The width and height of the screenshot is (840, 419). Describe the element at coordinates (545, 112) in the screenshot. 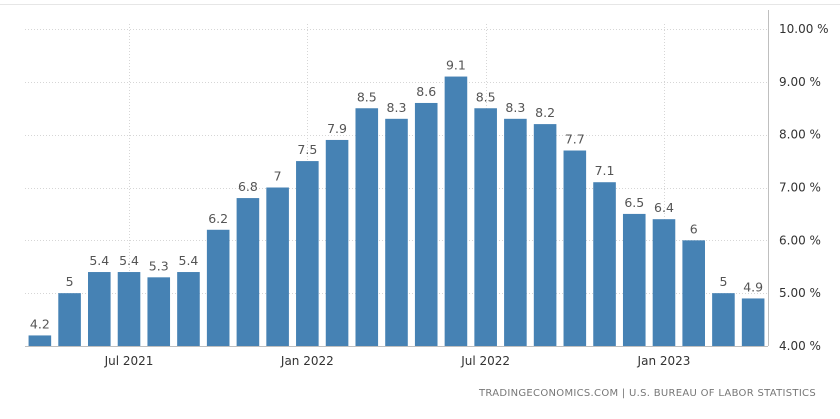

I see `data-label: 8.2` at that location.